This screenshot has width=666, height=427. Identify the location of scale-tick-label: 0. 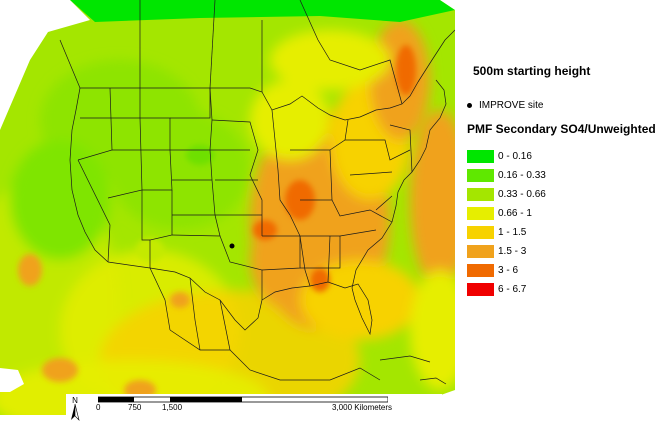
(98, 407).